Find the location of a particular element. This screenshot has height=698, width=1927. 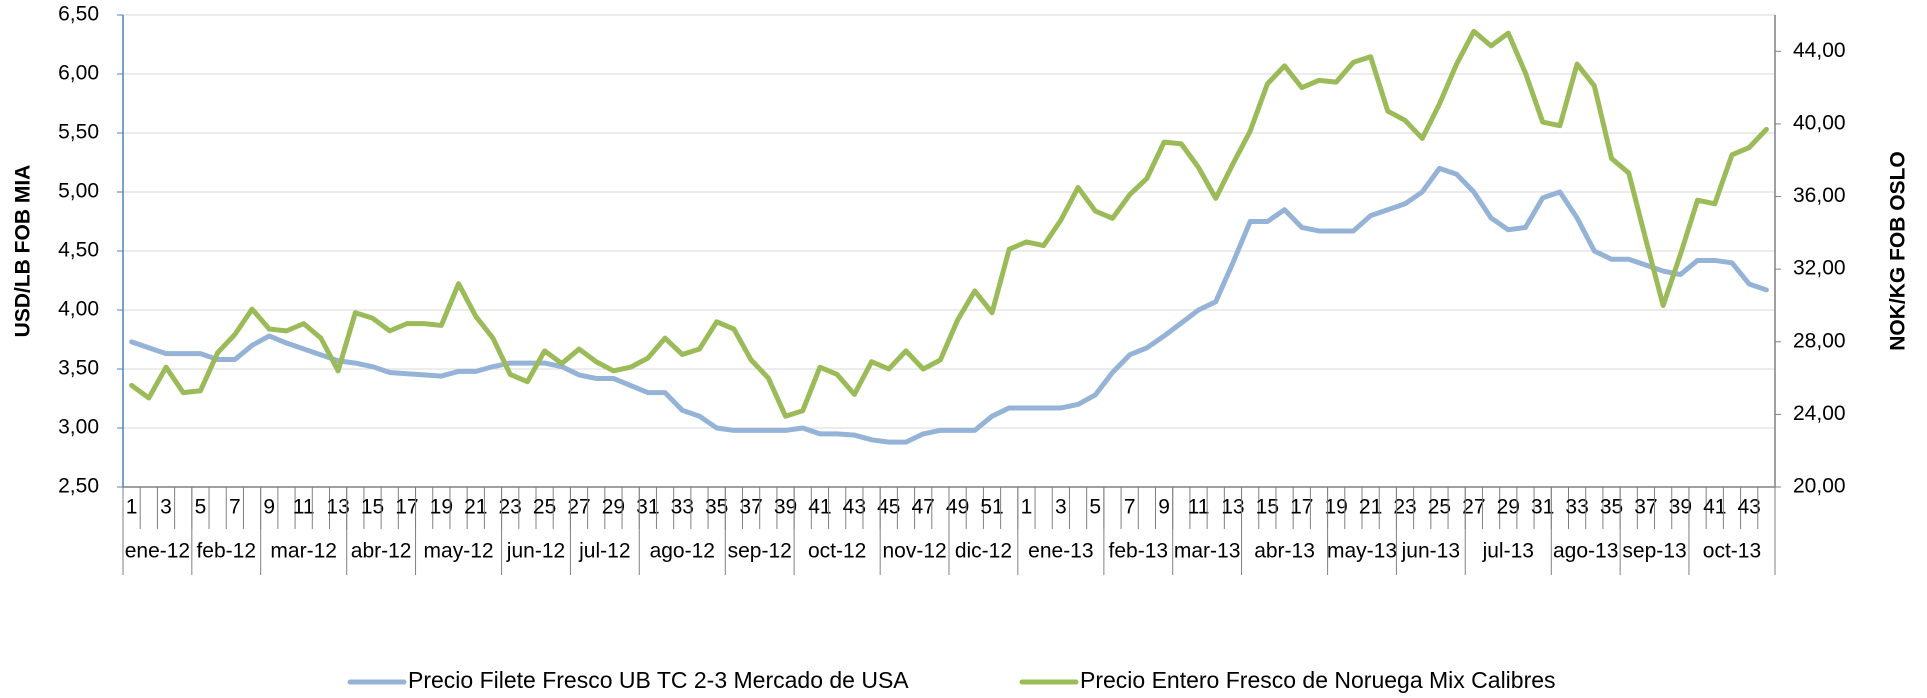

y-tick-label: 3,50 is located at coordinates (78, 368).